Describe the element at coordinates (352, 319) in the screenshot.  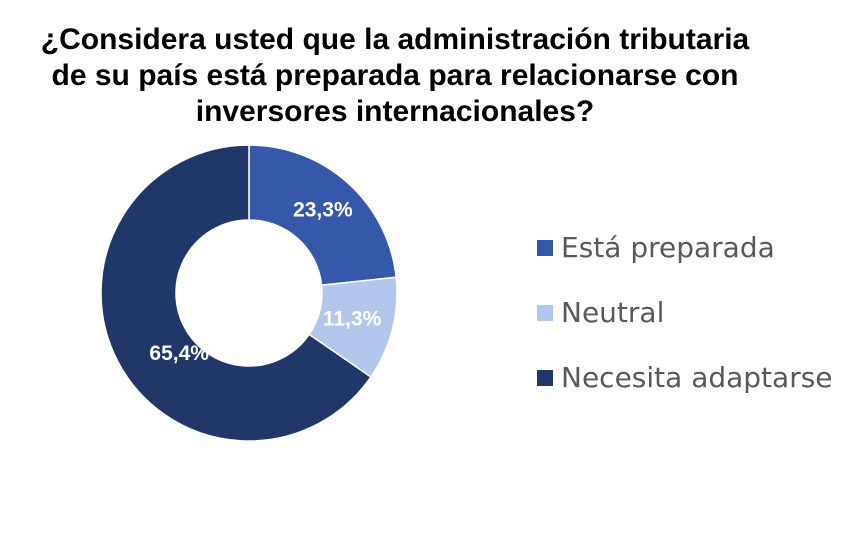
I see `data-label-neutral: 11,3%` at that location.